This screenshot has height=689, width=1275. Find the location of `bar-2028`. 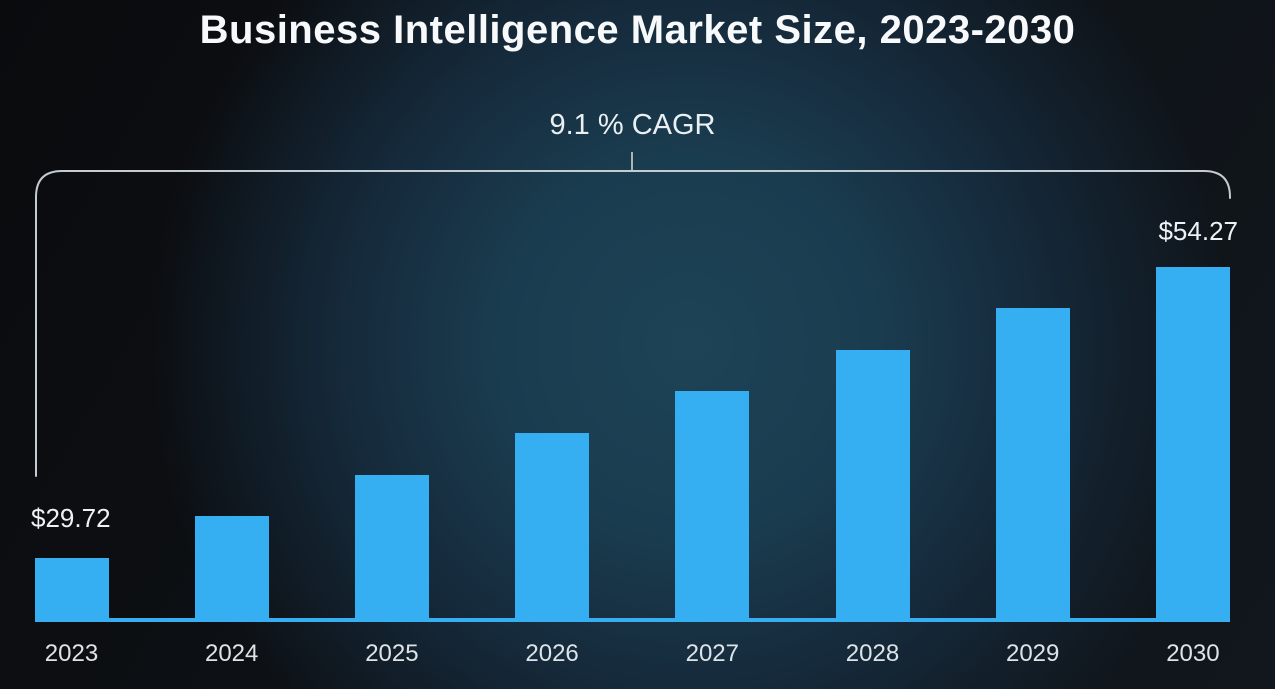

bar-2028 is located at coordinates (872, 486).